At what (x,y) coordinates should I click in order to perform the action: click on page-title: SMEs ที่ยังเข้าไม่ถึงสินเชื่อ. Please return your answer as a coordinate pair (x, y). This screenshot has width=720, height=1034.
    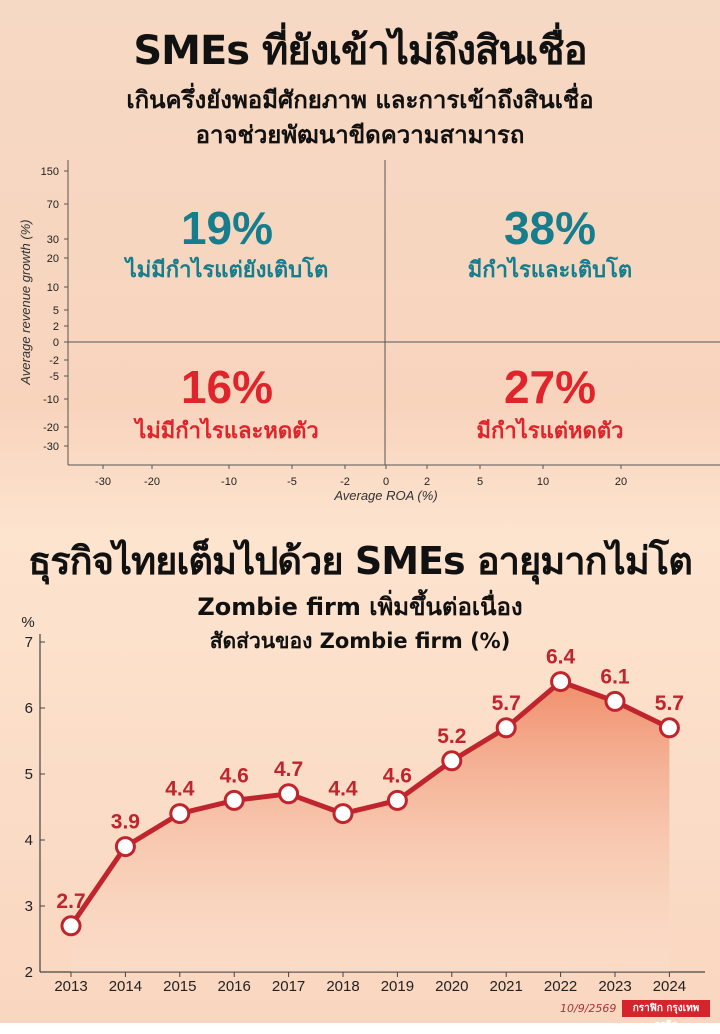
    Looking at the image, I should click on (360, 51).